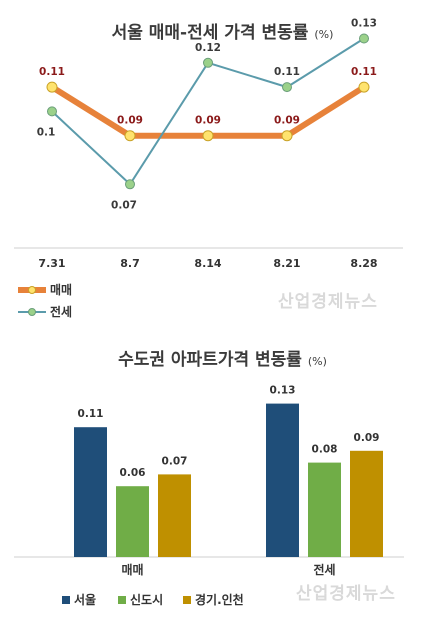  Describe the element at coordinates (146, 599) in the screenshot. I see `bar-legend-label: 신도시` at that location.